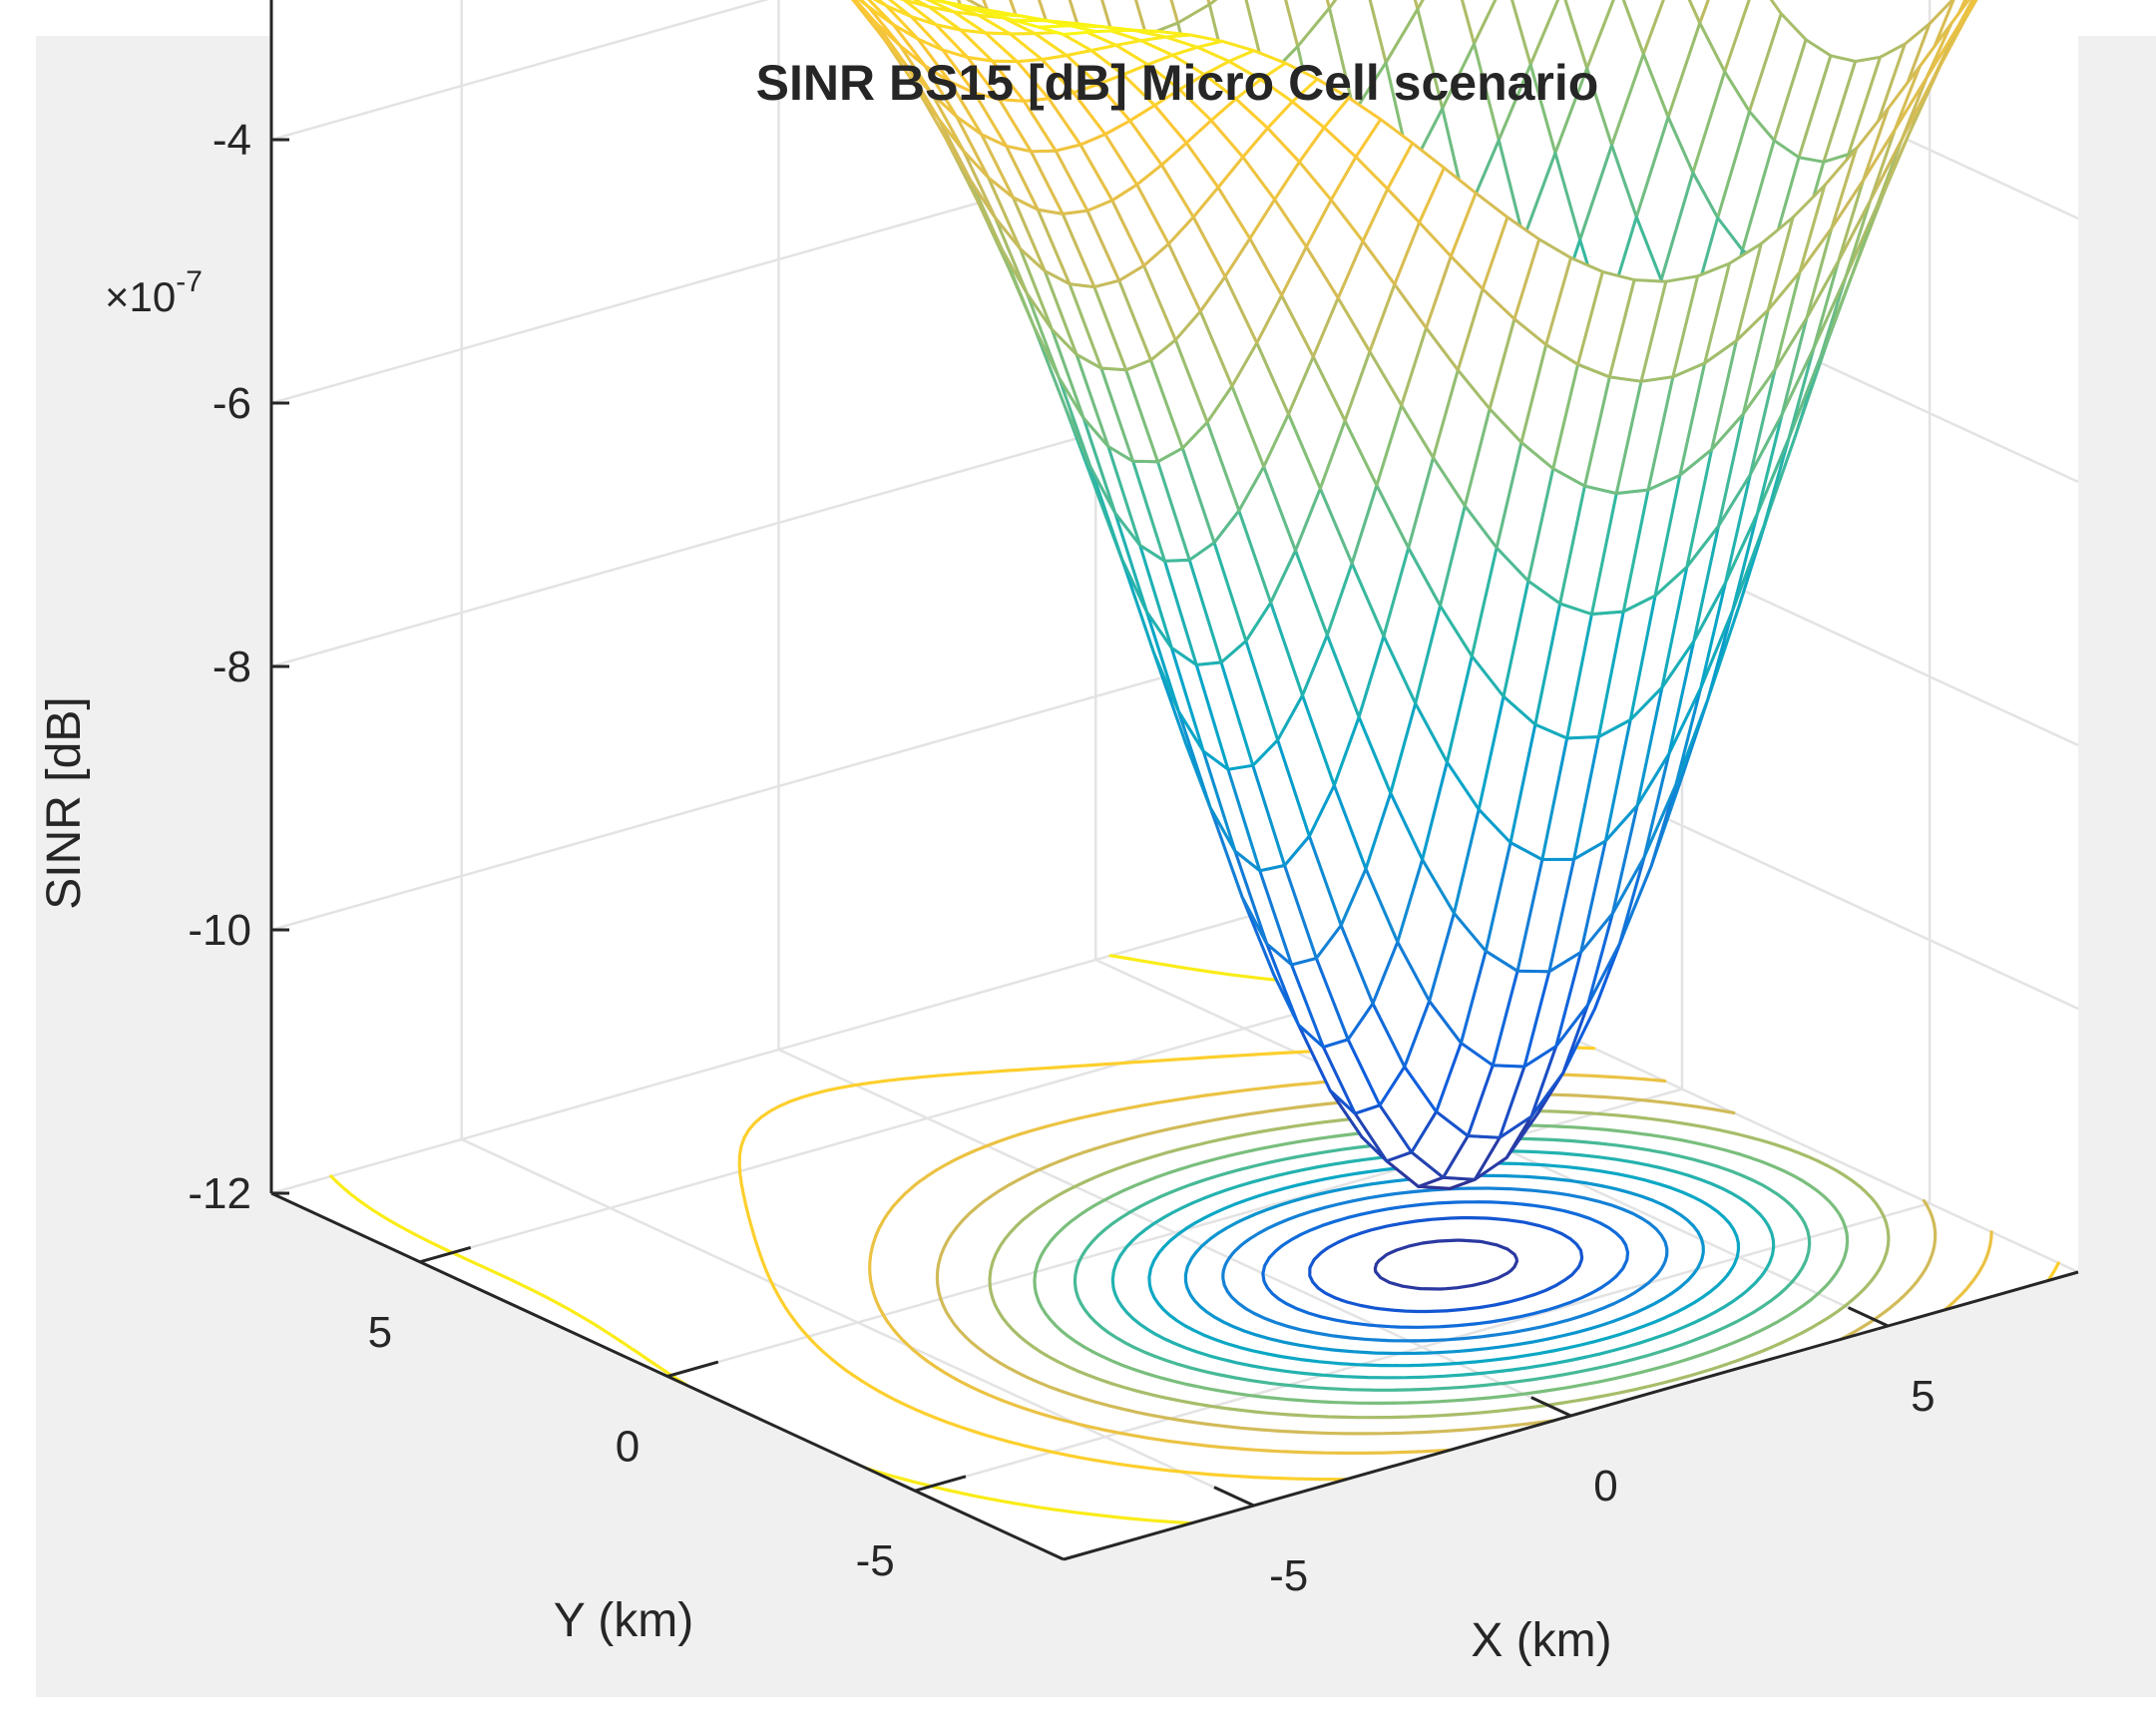  Describe the element at coordinates (1541, 1640) in the screenshot. I see `x-axis-label: X (km)` at that location.